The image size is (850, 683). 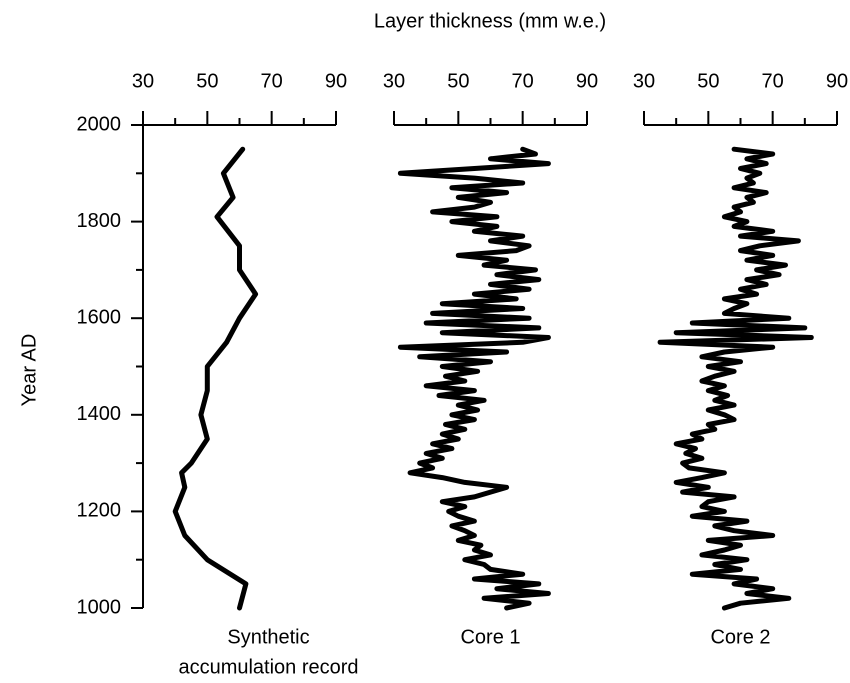 I want to click on panel-label: accumulation record, so click(x=268, y=667).